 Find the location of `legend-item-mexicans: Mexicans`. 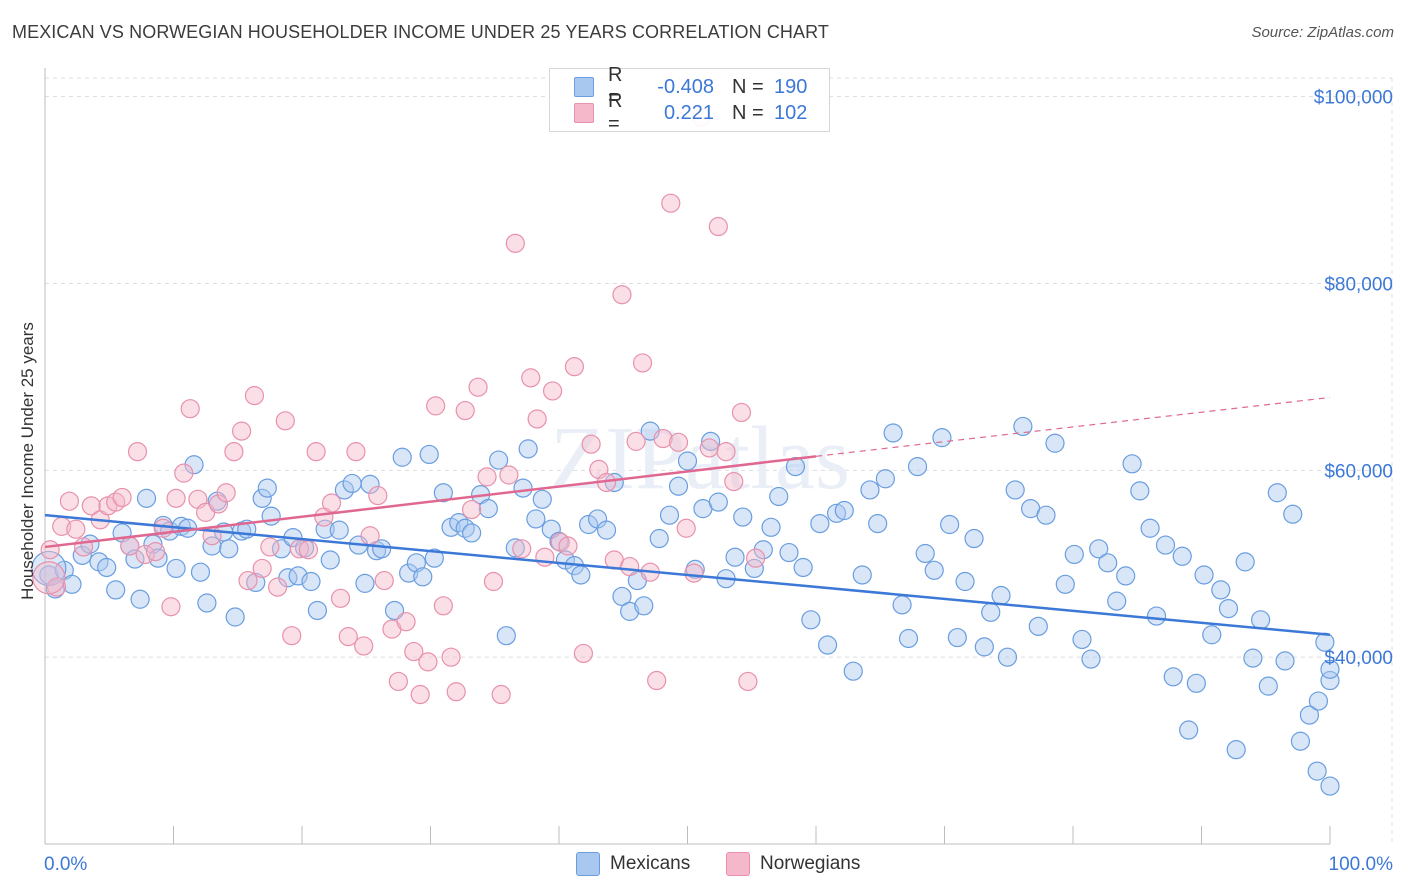

legend-item-mexicans: Mexicans is located at coordinates (633, 864).